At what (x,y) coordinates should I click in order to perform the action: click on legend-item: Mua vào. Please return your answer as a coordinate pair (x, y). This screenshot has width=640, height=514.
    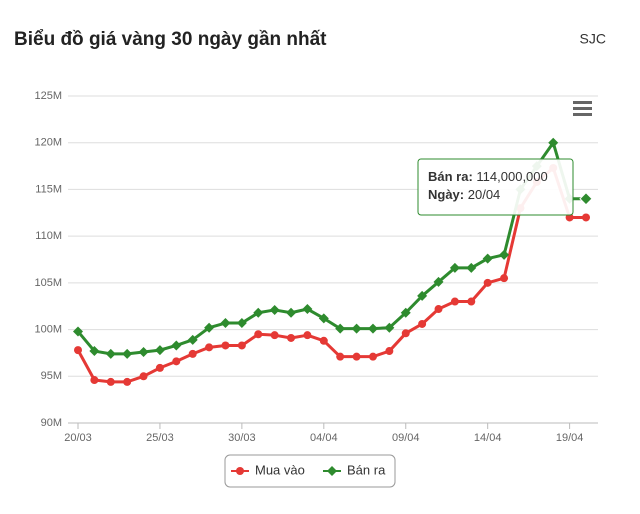
    Looking at the image, I should click on (268, 469).